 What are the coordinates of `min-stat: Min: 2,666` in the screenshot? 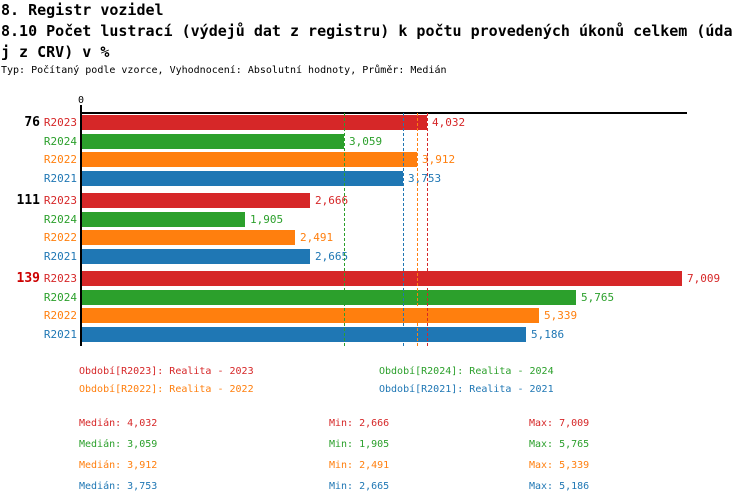 It's located at (359, 423).